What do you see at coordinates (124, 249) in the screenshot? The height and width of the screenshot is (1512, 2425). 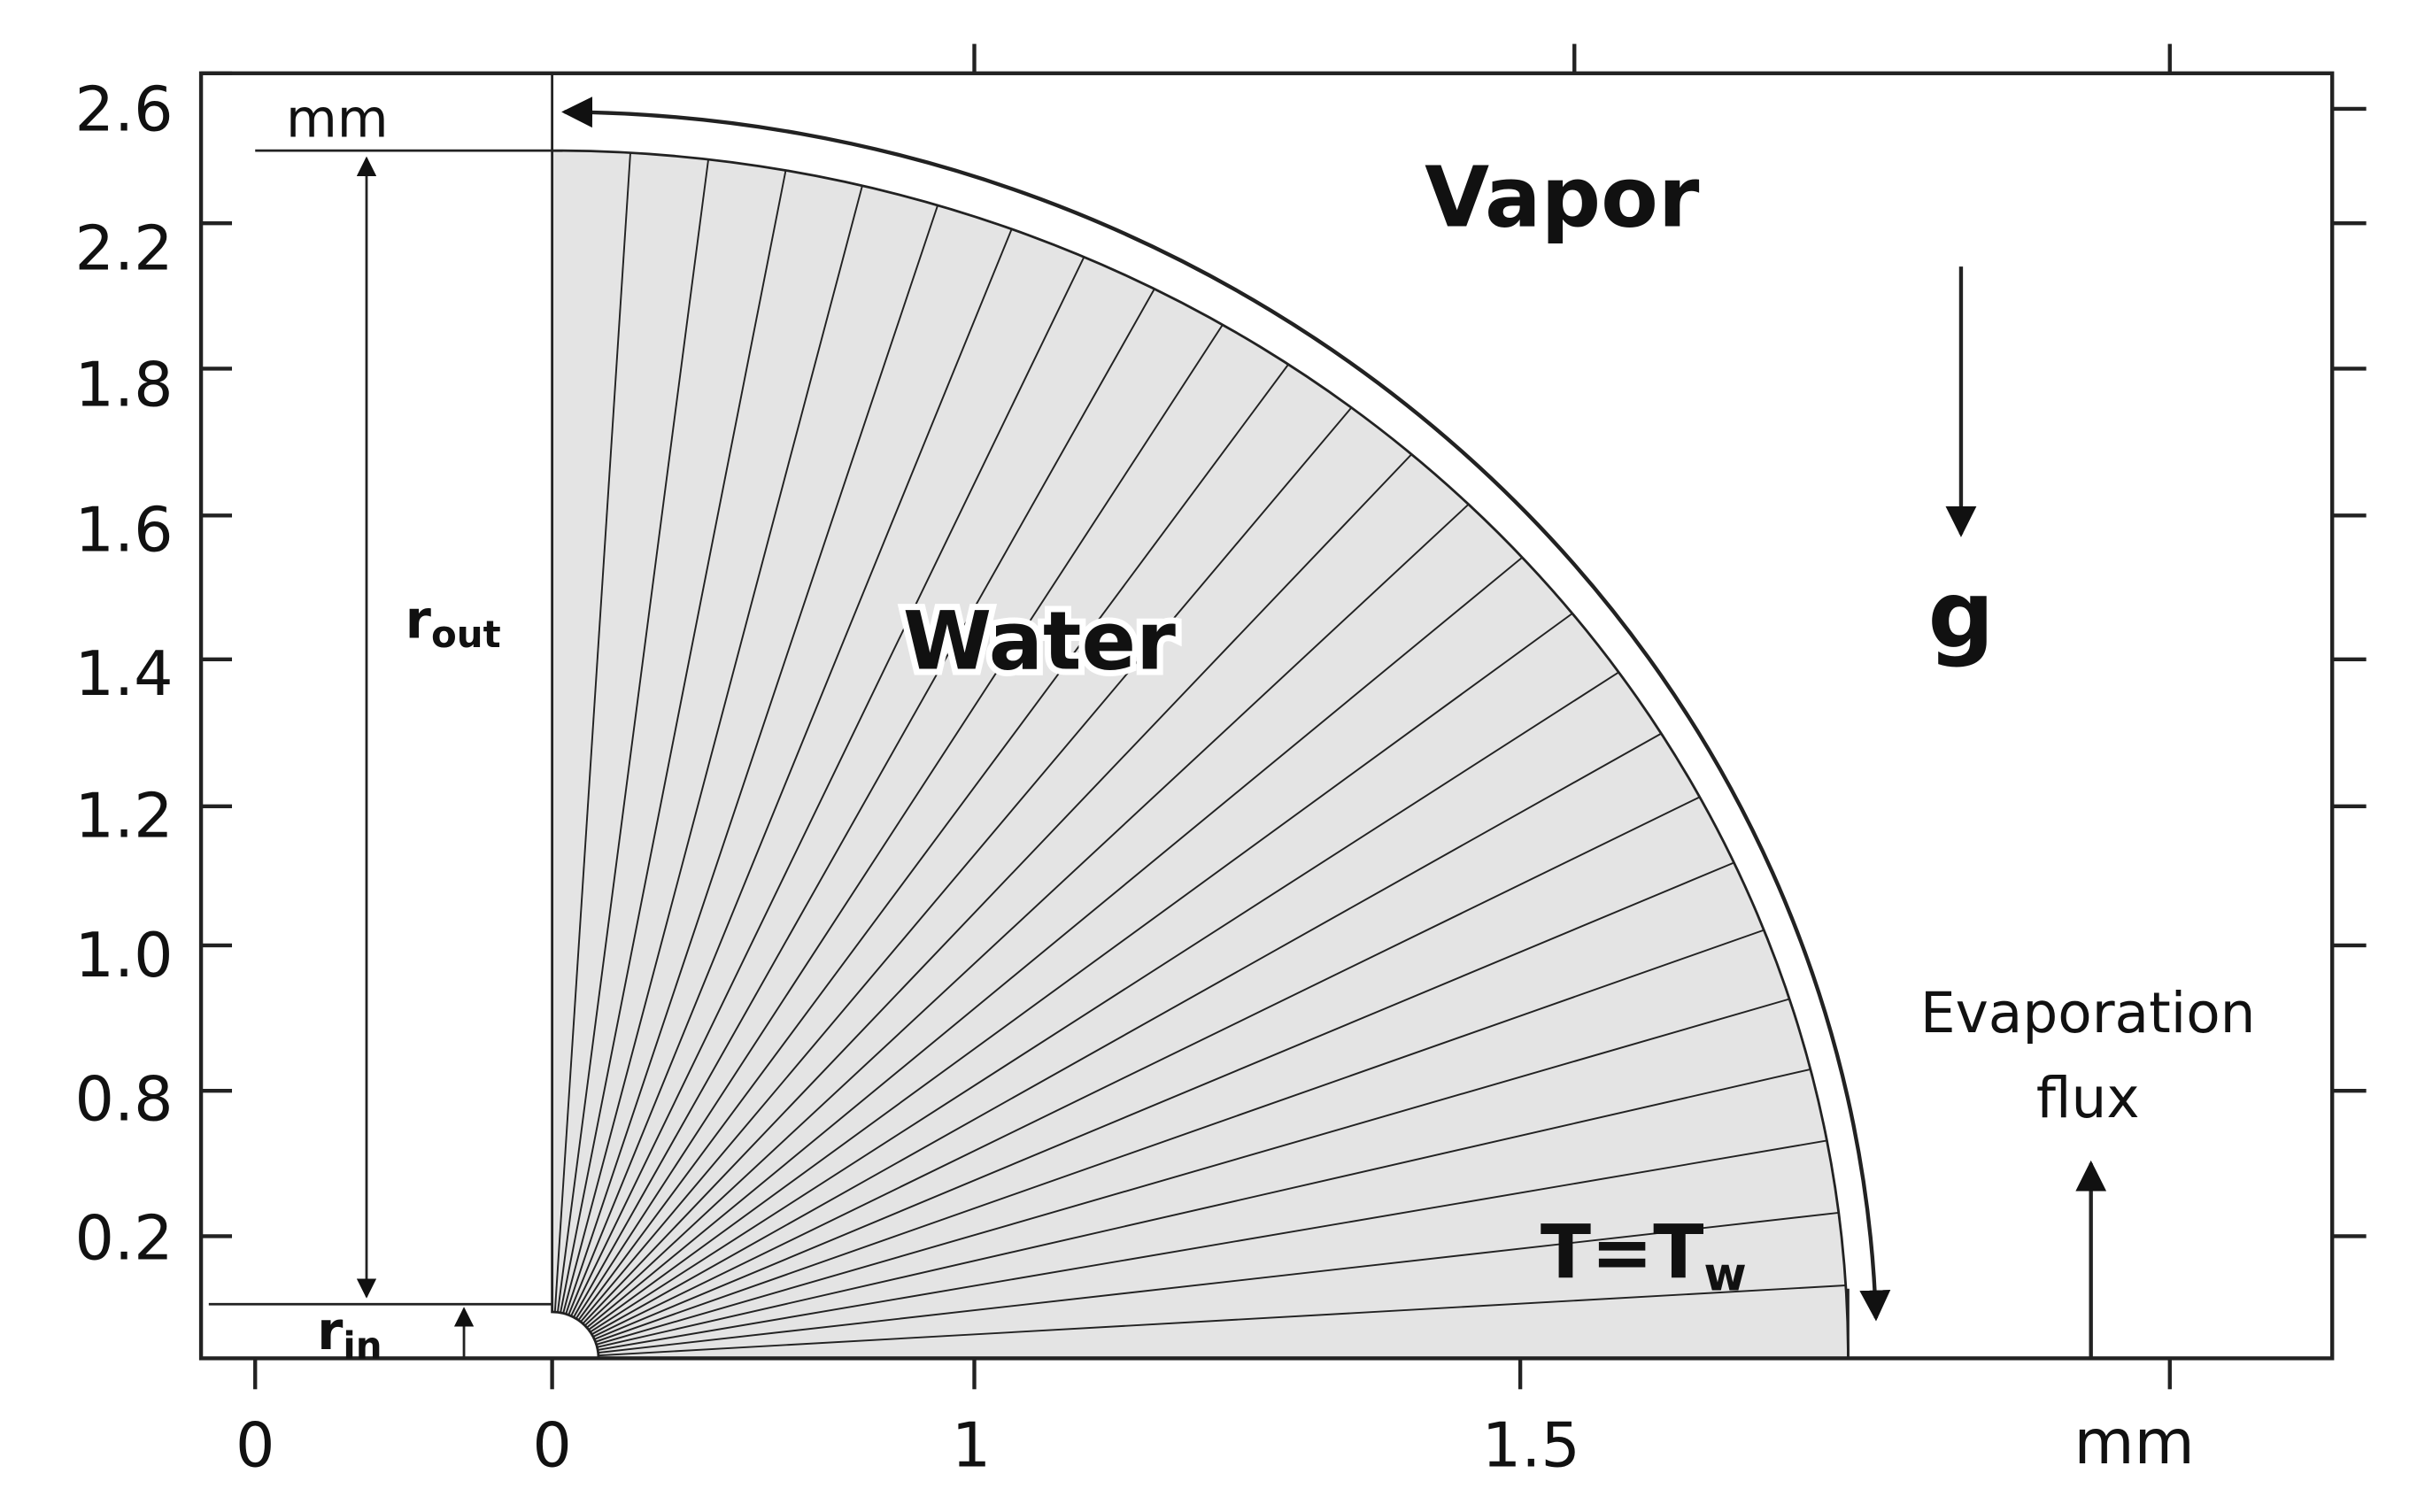 I see `y-tick-label: 2.2` at bounding box center [124, 249].